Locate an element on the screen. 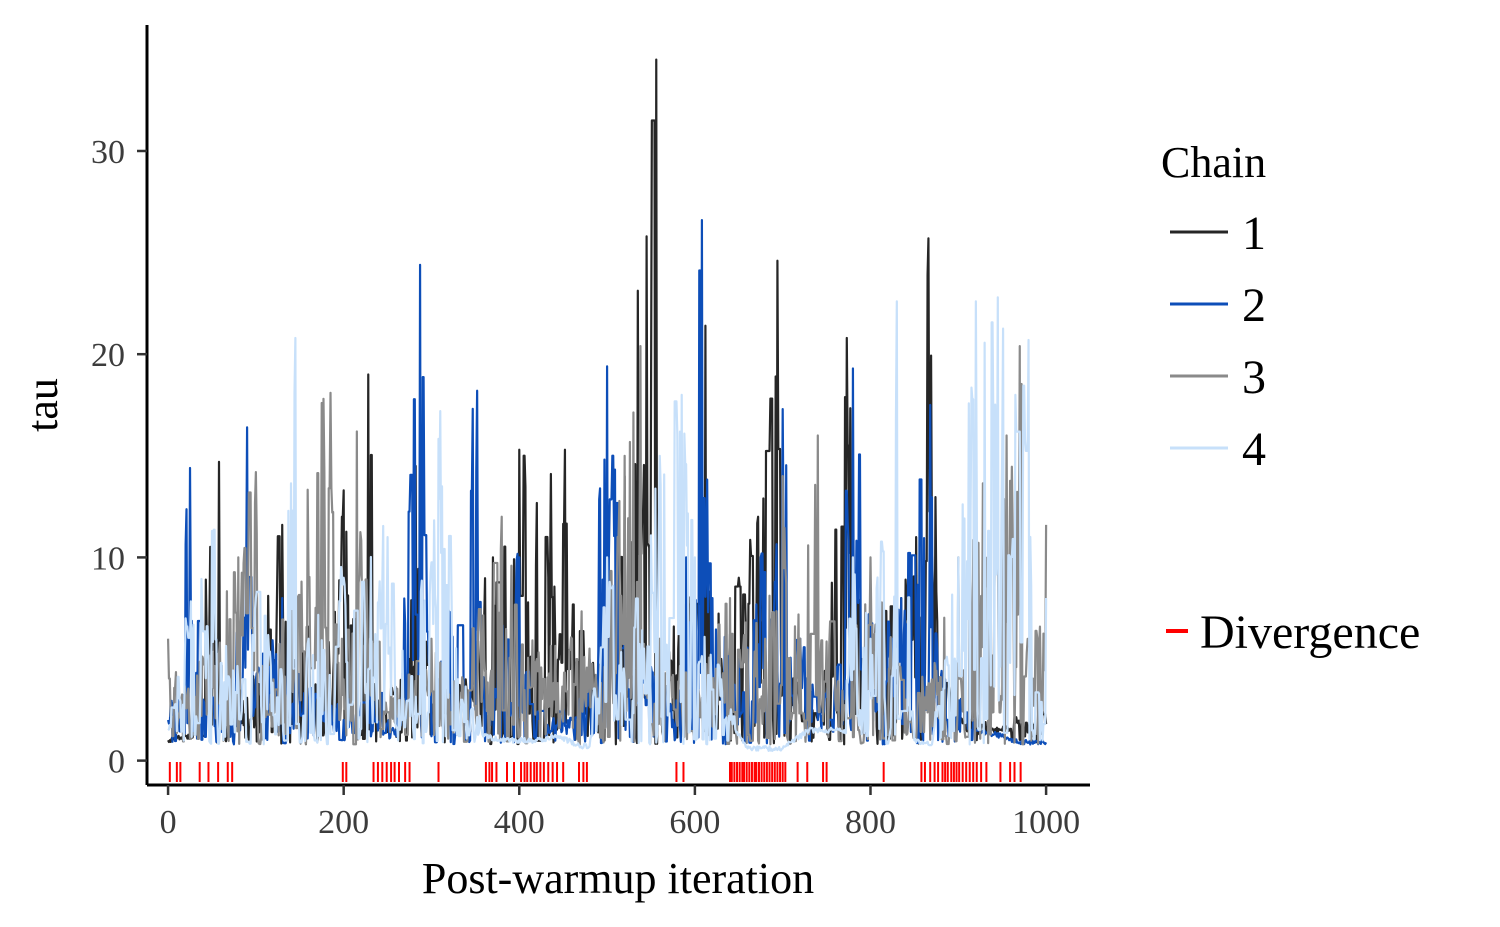  x-axis-title: Post-warmup iteration is located at coordinates (618, 878).